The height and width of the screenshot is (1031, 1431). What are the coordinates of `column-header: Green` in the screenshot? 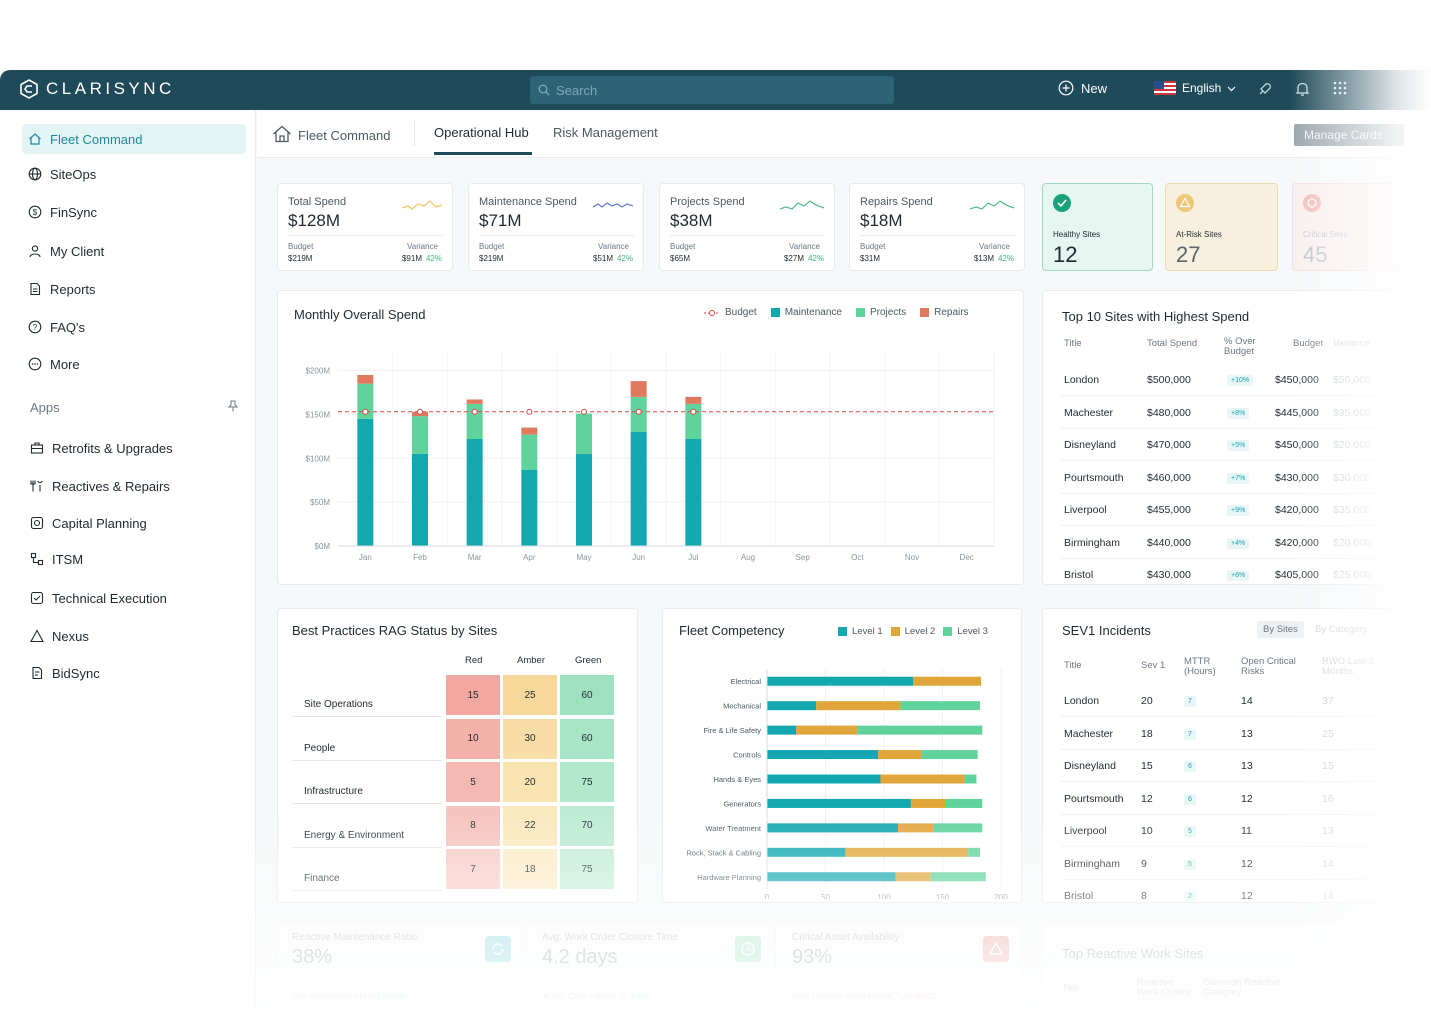 It's located at (588, 660).